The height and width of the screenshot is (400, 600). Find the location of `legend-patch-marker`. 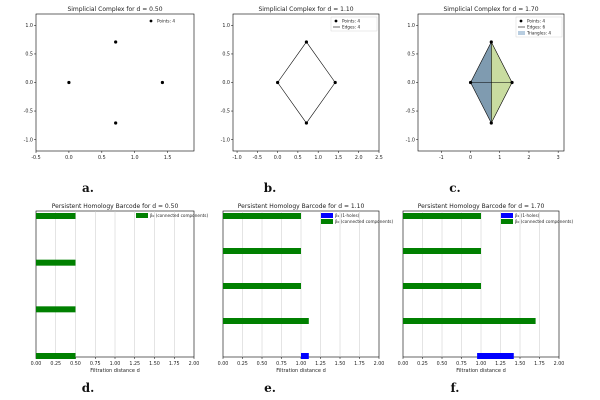

legend-patch-marker is located at coordinates (521, 33).